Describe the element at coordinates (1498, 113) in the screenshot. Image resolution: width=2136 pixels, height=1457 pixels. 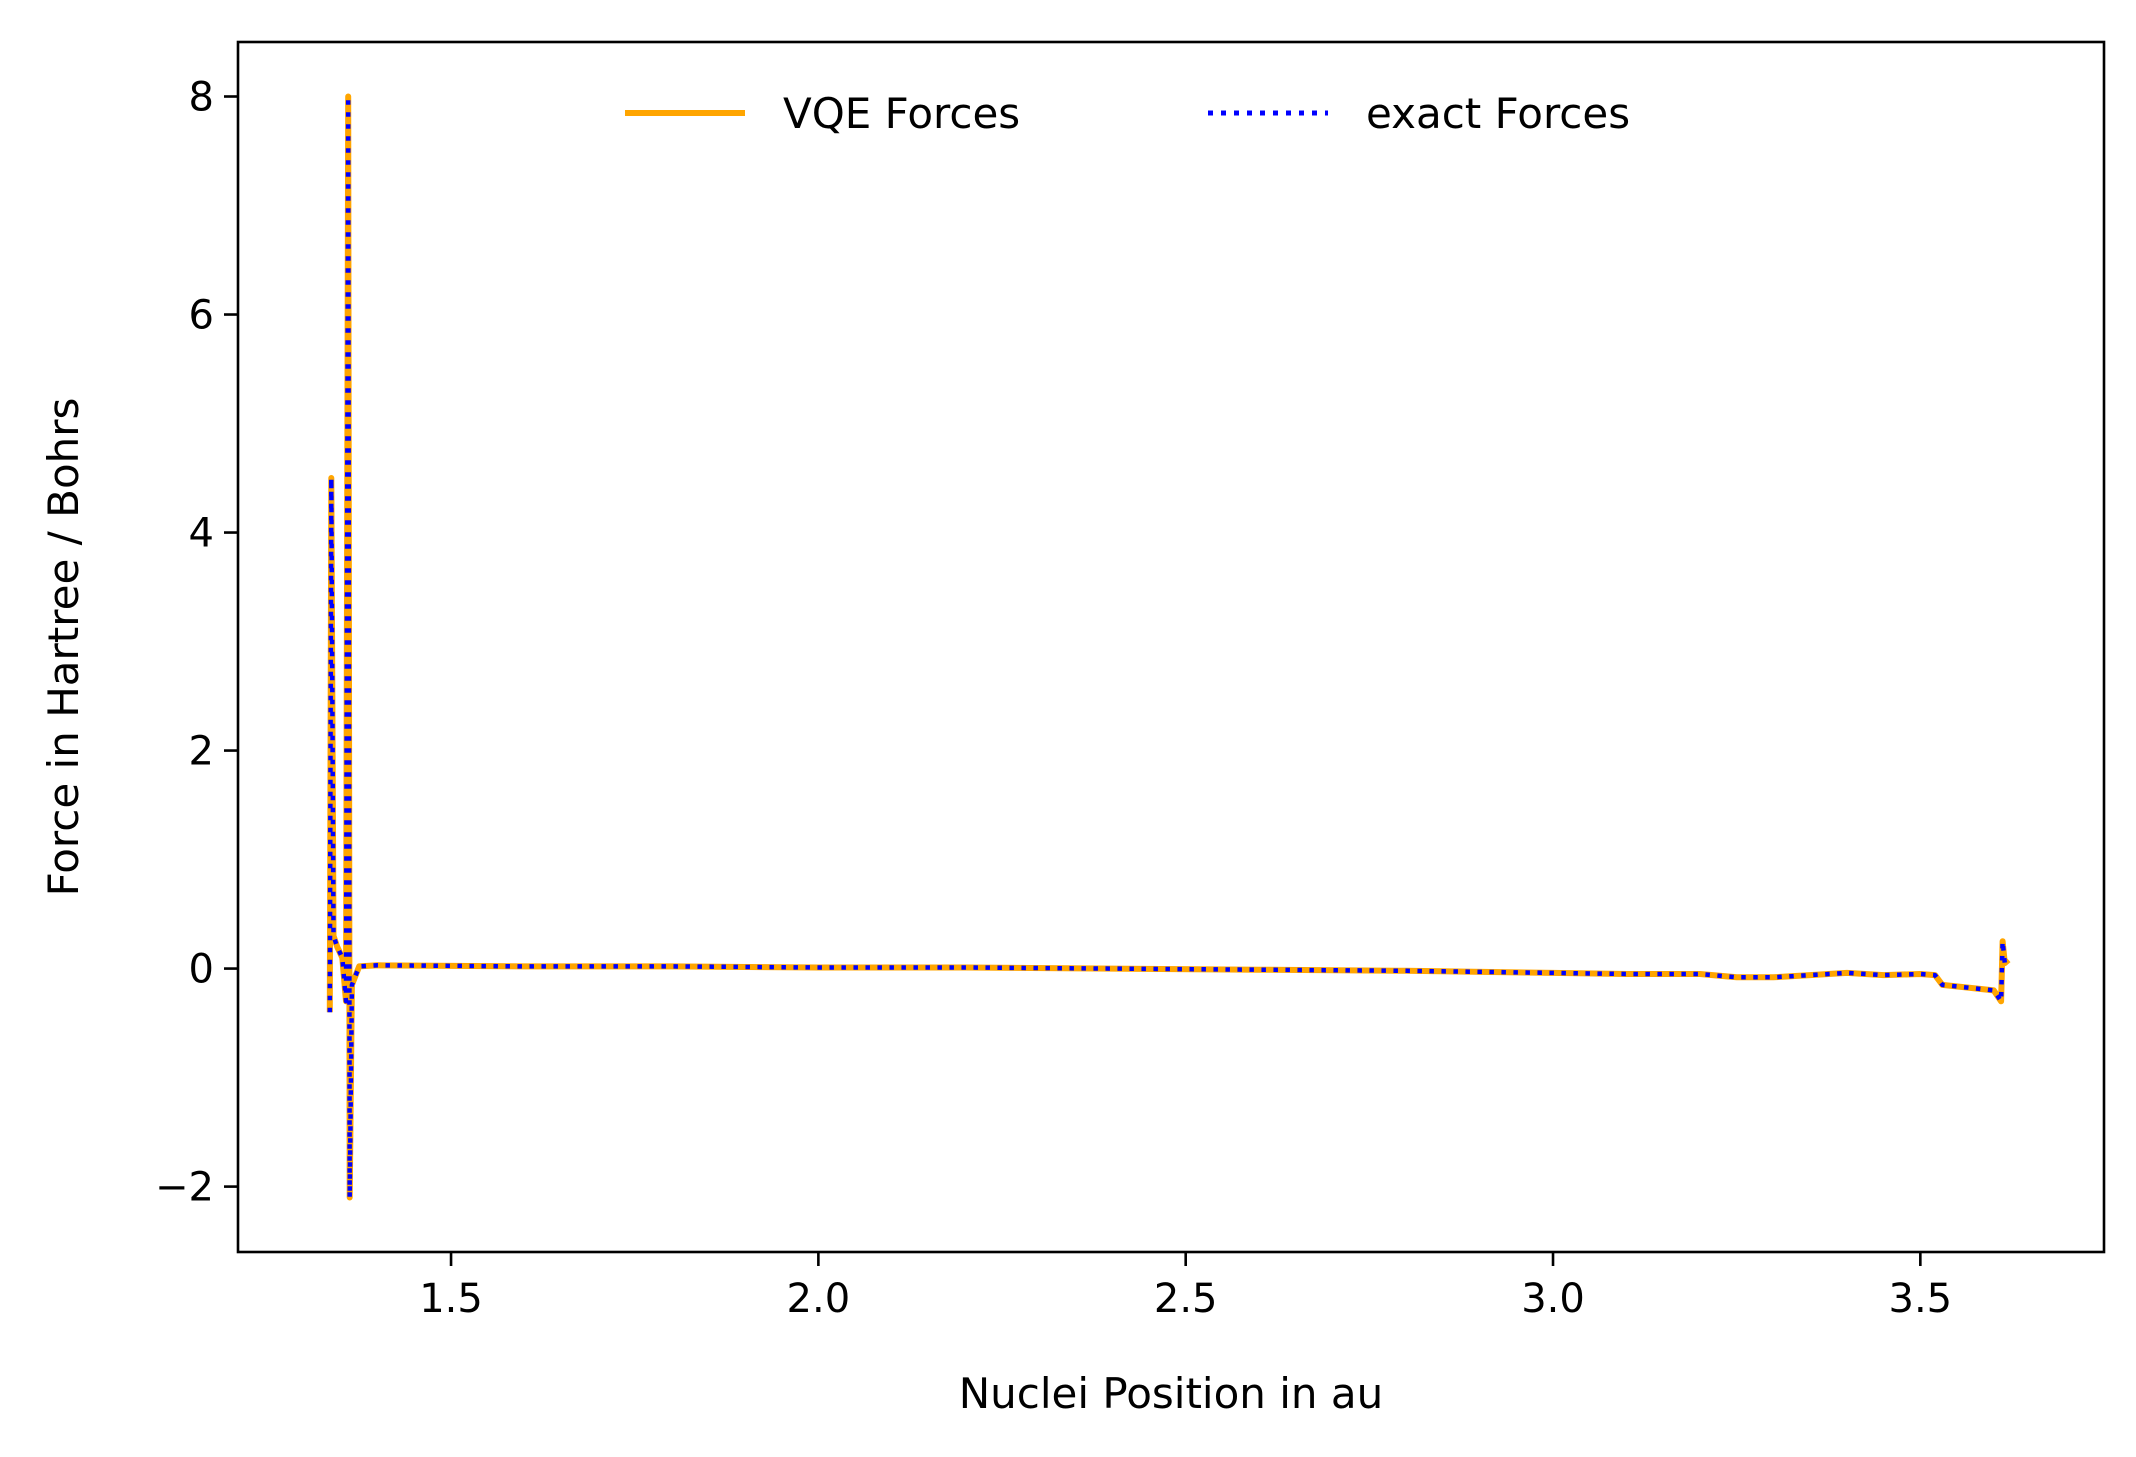
I see `legend-label-exact-forces: exact Forces` at that location.